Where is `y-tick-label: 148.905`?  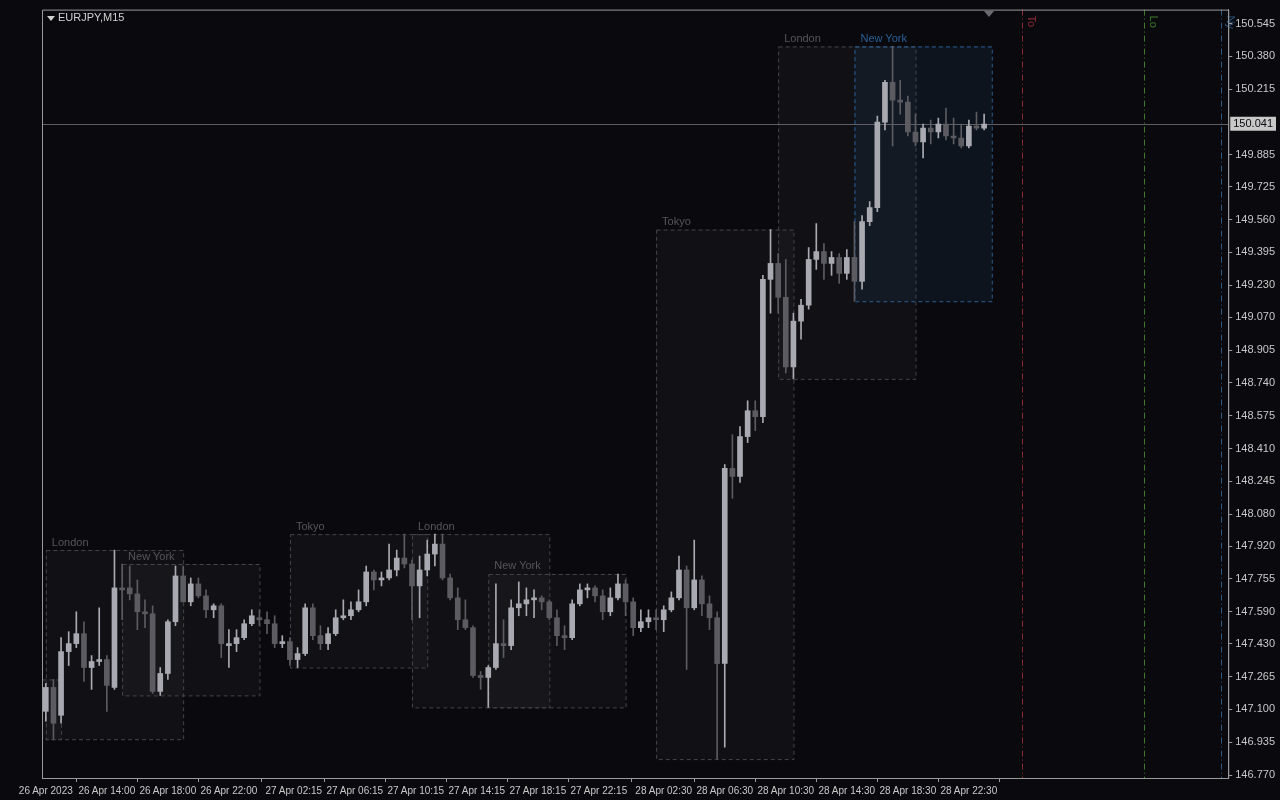
y-tick-label: 148.905 is located at coordinates (1255, 349).